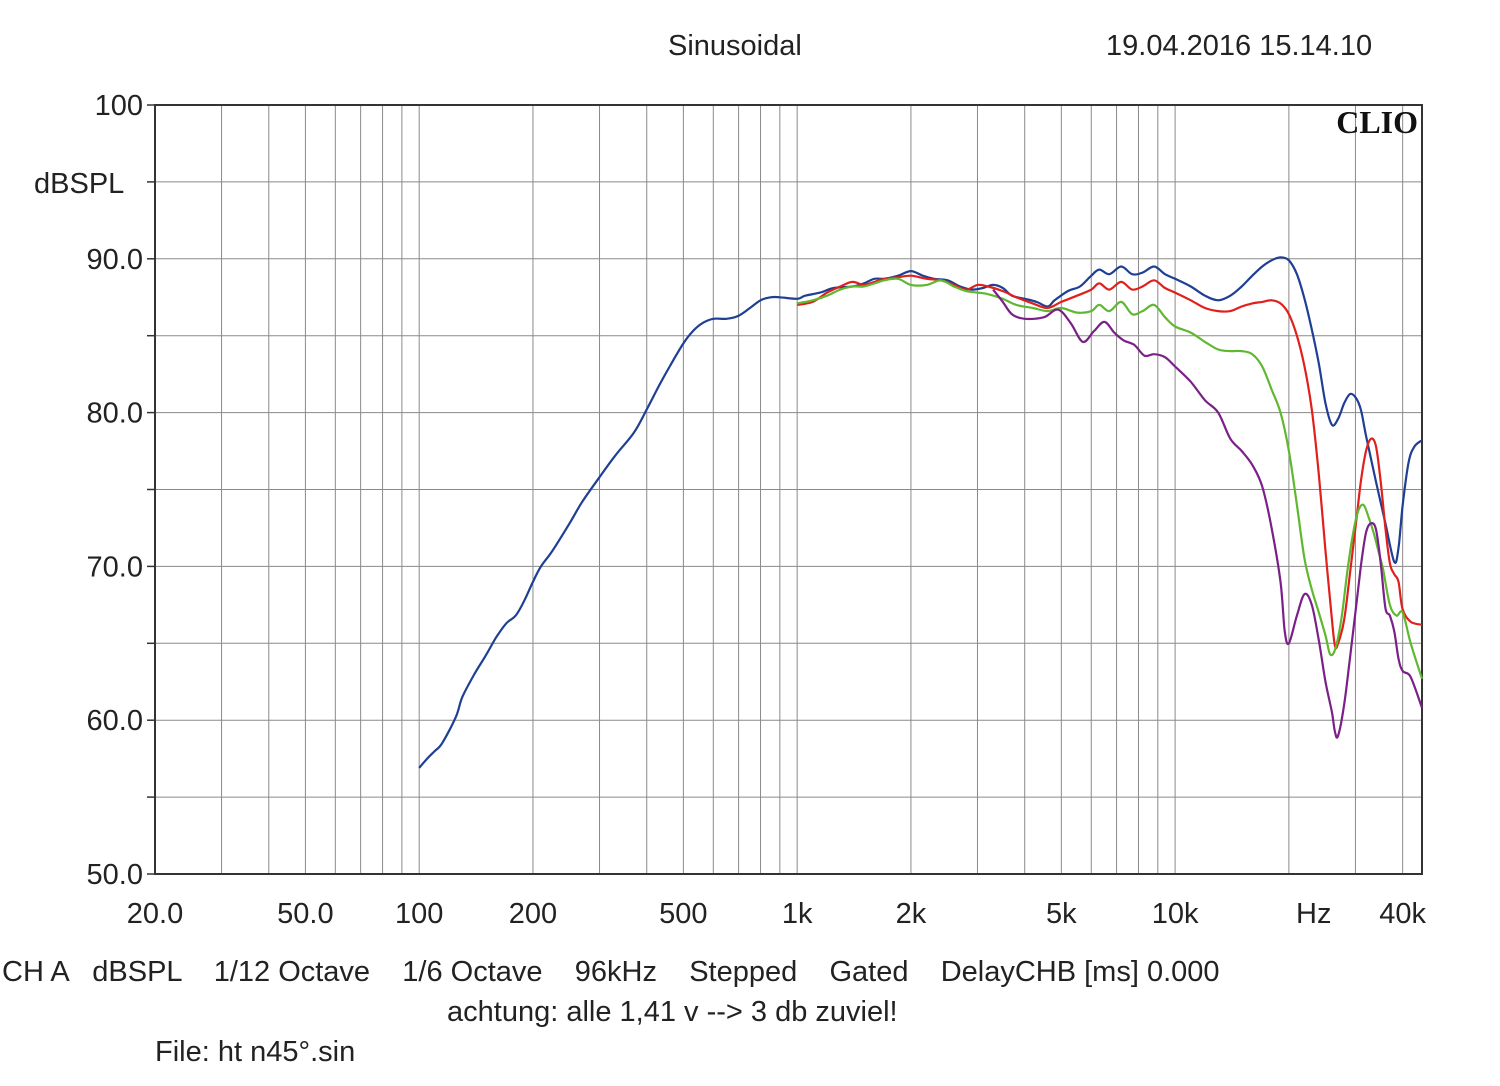 The image size is (1500, 1086). Describe the element at coordinates (1377, 122) in the screenshot. I see `clio-logo: CLIO` at that location.